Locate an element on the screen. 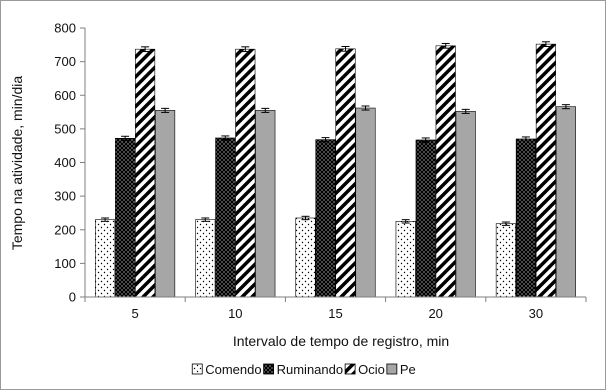 This screenshot has width=606, height=391. legend-swatch-ruminando is located at coordinates (269, 369).